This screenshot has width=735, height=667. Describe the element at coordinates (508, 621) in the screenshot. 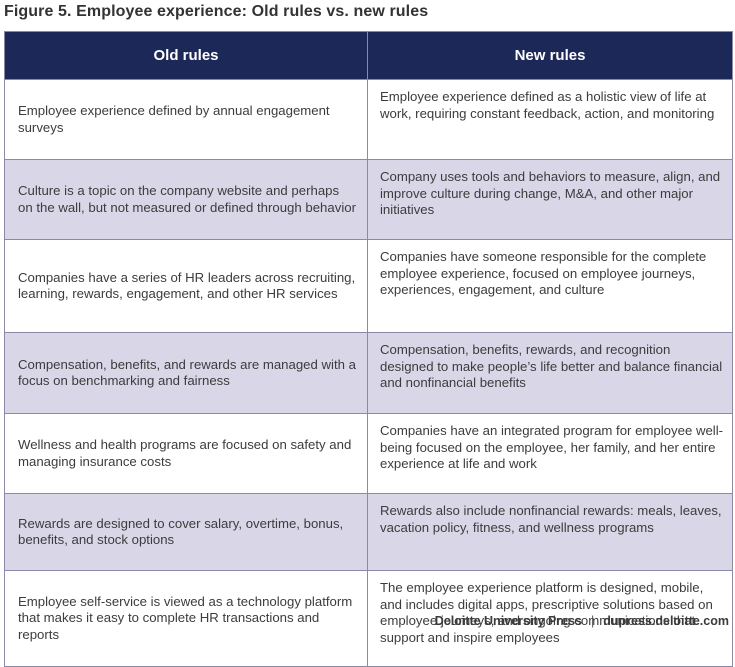

I see `publisher-name: Deloitte University Press` at that location.